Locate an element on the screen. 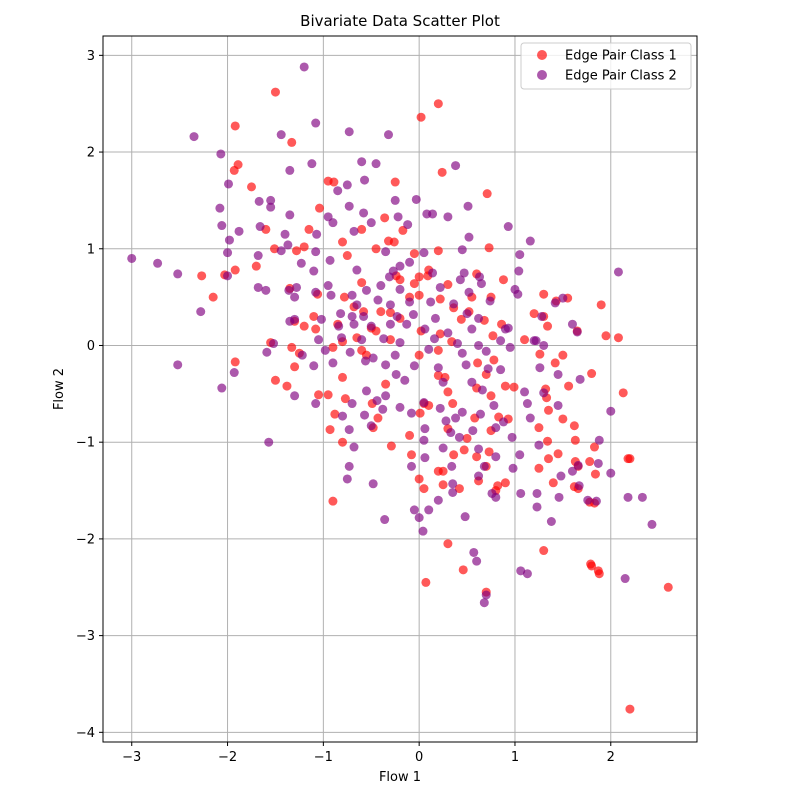  legend: Edge Pair Class 1 Edge Pair Class 2 is located at coordinates (606, 66).